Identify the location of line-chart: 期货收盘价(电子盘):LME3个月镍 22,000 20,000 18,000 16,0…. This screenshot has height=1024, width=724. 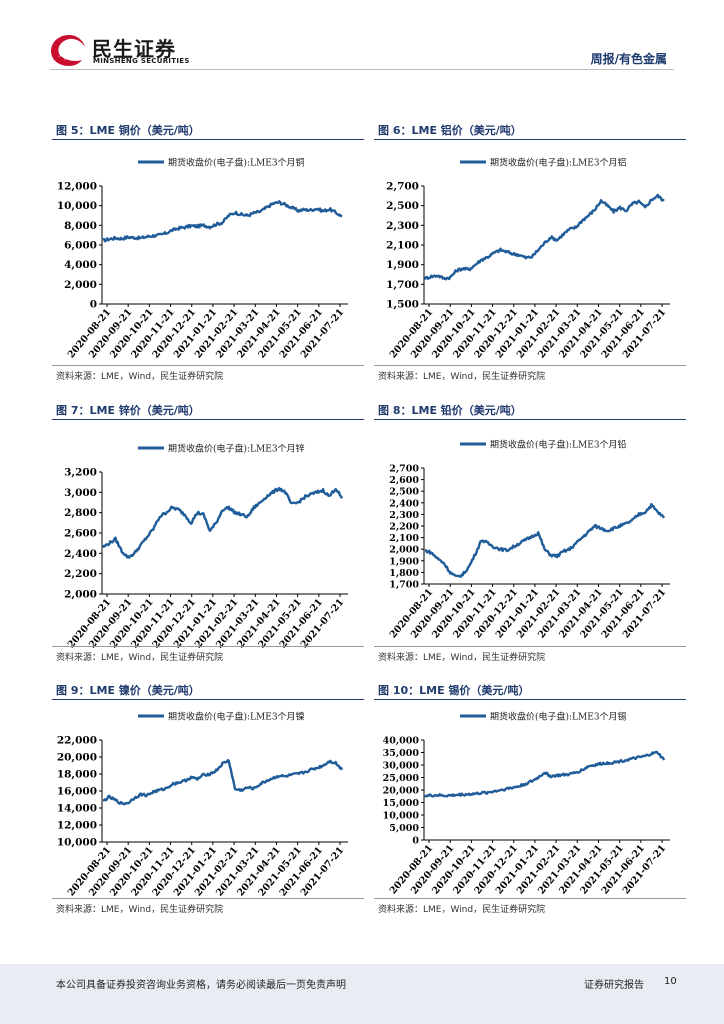
(202, 804).